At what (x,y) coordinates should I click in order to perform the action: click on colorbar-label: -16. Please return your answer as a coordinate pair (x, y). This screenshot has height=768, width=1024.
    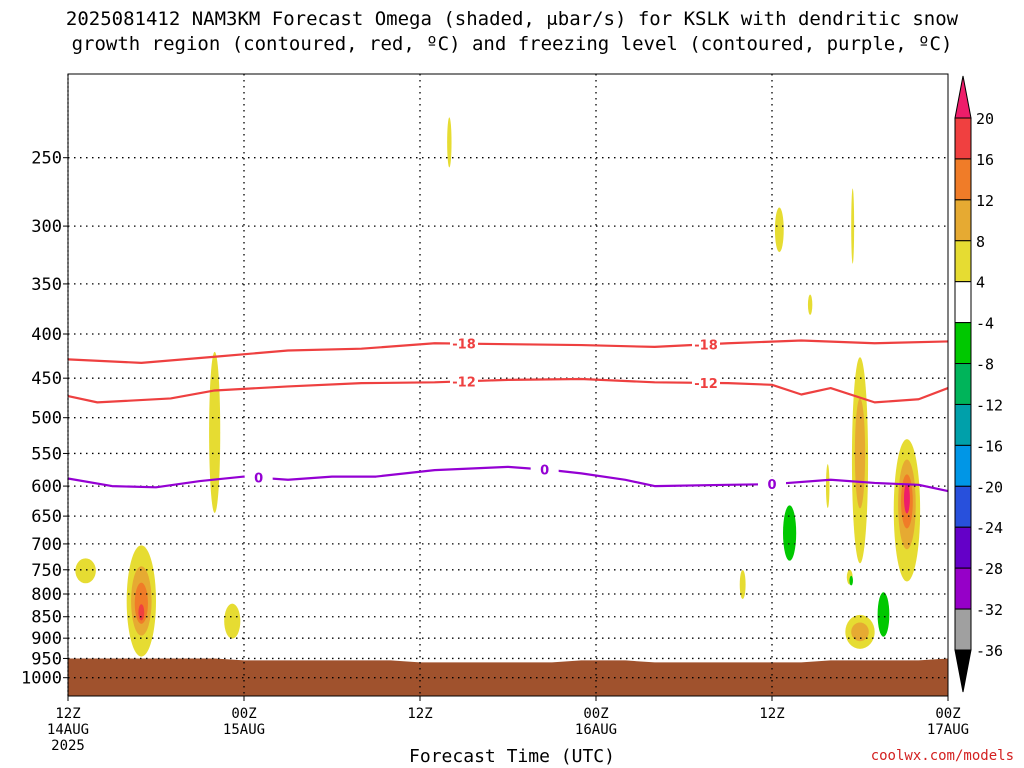
    Looking at the image, I should click on (989, 446).